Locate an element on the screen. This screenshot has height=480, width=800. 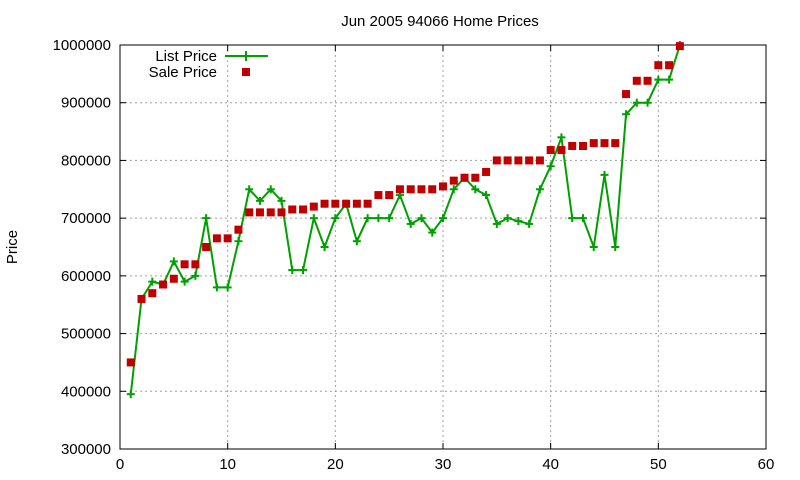
legend-marker-list-price is located at coordinates (246, 56).